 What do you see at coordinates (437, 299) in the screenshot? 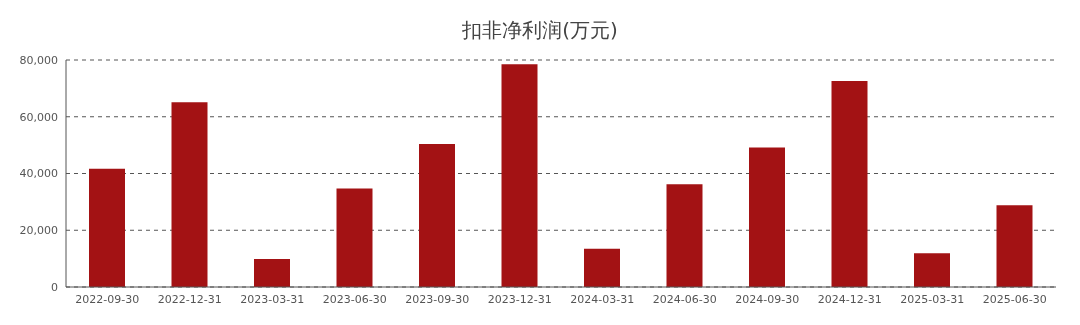
I see `x-tick-label: 2023-09-30` at bounding box center [437, 299].